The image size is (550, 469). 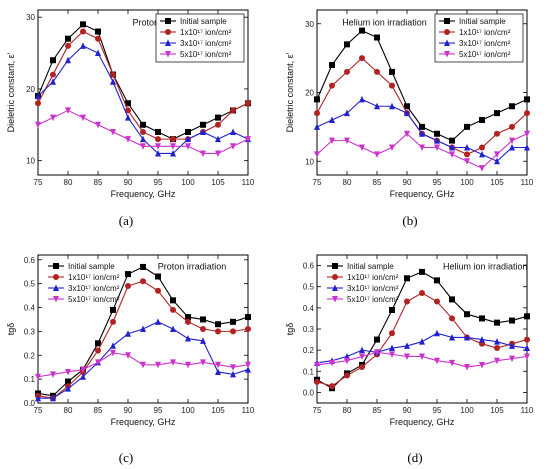 I want to click on x-tick-label: 85, so click(x=377, y=182).